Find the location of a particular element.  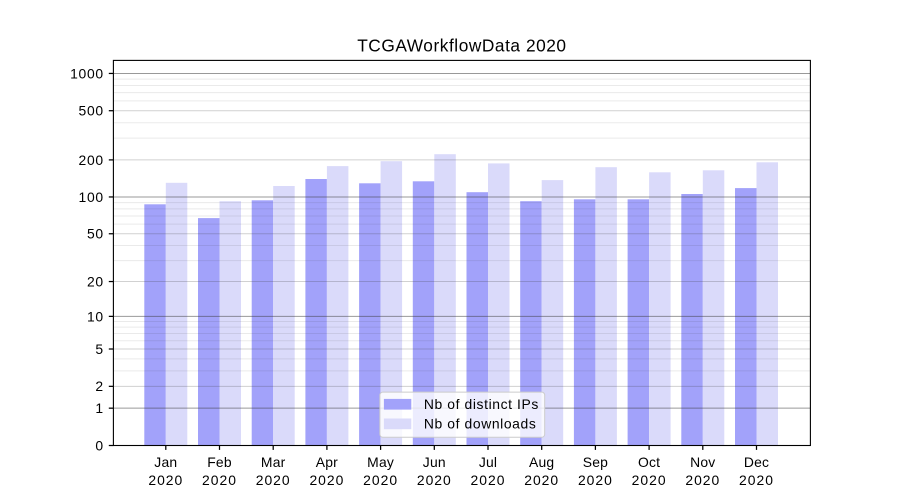

svg-text: Feb is located at coordinates (219, 462).